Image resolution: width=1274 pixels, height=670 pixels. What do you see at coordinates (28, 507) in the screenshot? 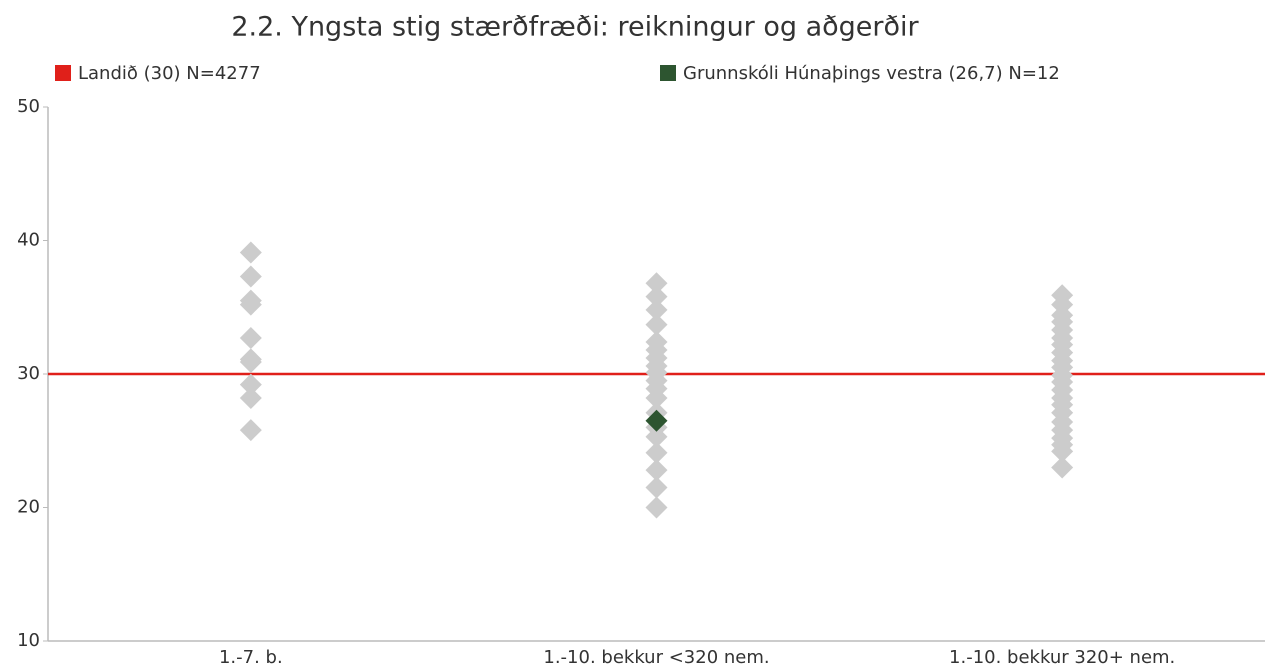
I see `y-tick-label: 20` at bounding box center [28, 507].